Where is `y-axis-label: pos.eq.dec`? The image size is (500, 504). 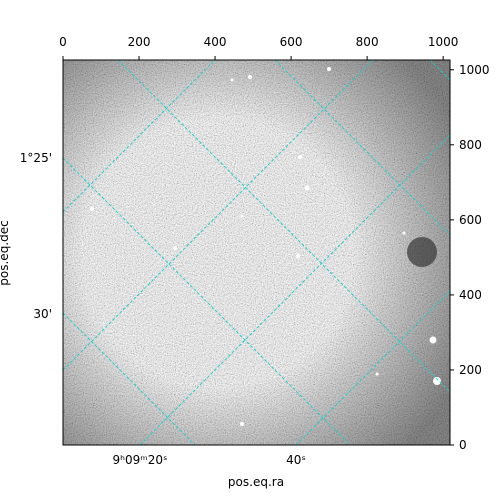 y-axis-label: pos.eq.dec is located at coordinates (5, 252).